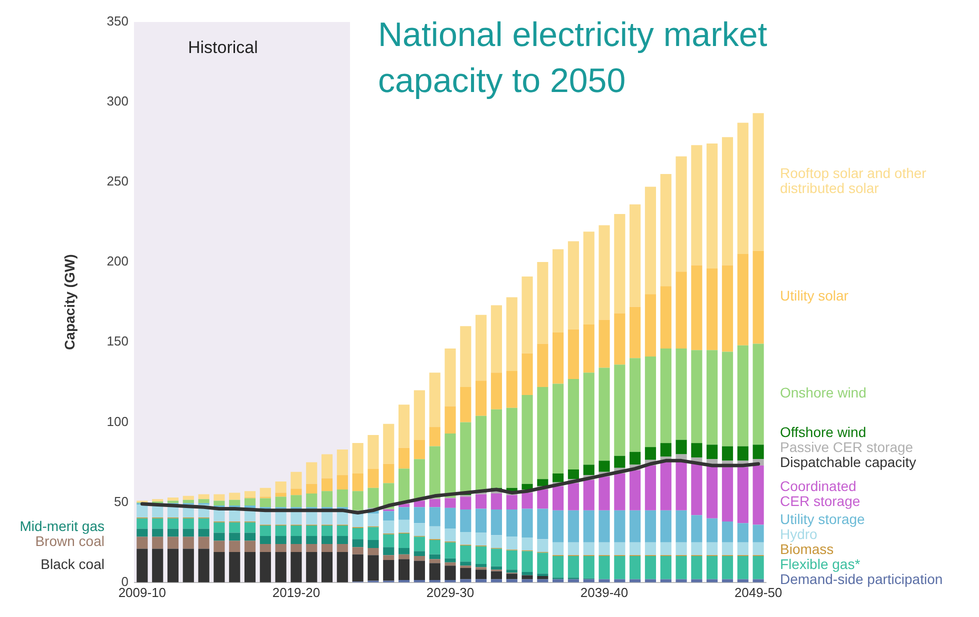  Describe the element at coordinates (450, 592) in the screenshot. I see `x-tick-label: 2029-30` at that location.